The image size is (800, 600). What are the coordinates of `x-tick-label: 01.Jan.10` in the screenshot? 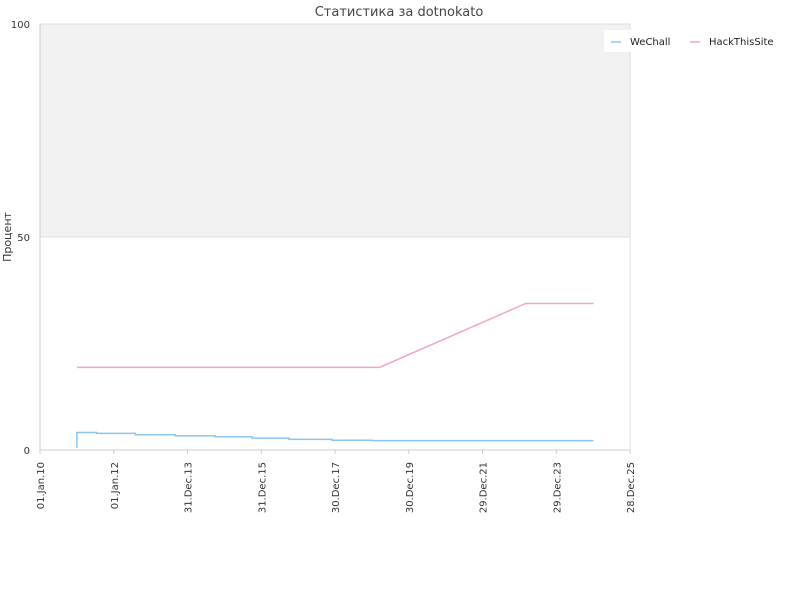 It's located at (41, 485).